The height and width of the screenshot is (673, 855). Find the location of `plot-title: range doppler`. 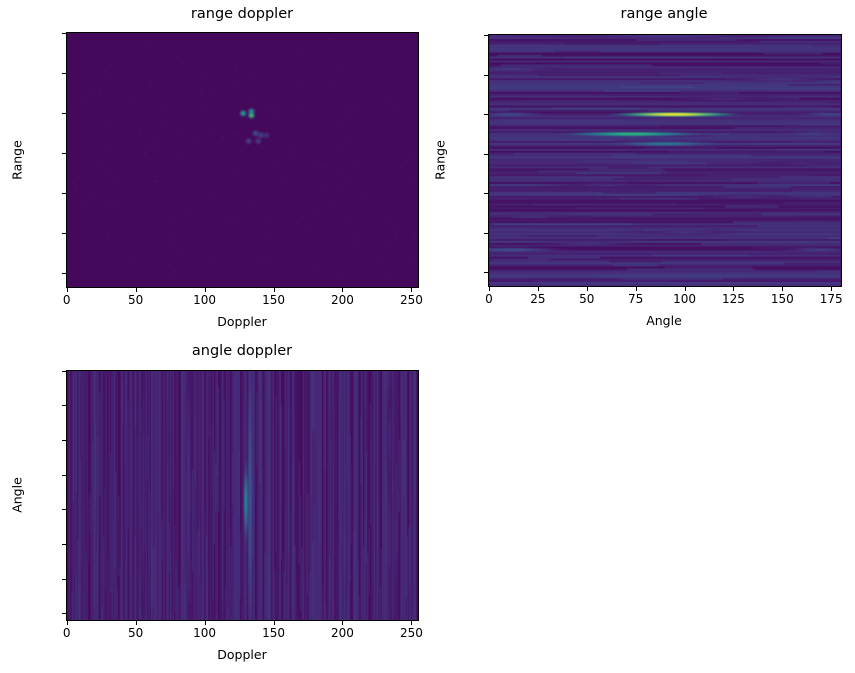

plot-title: range doppler is located at coordinates (242, 14).